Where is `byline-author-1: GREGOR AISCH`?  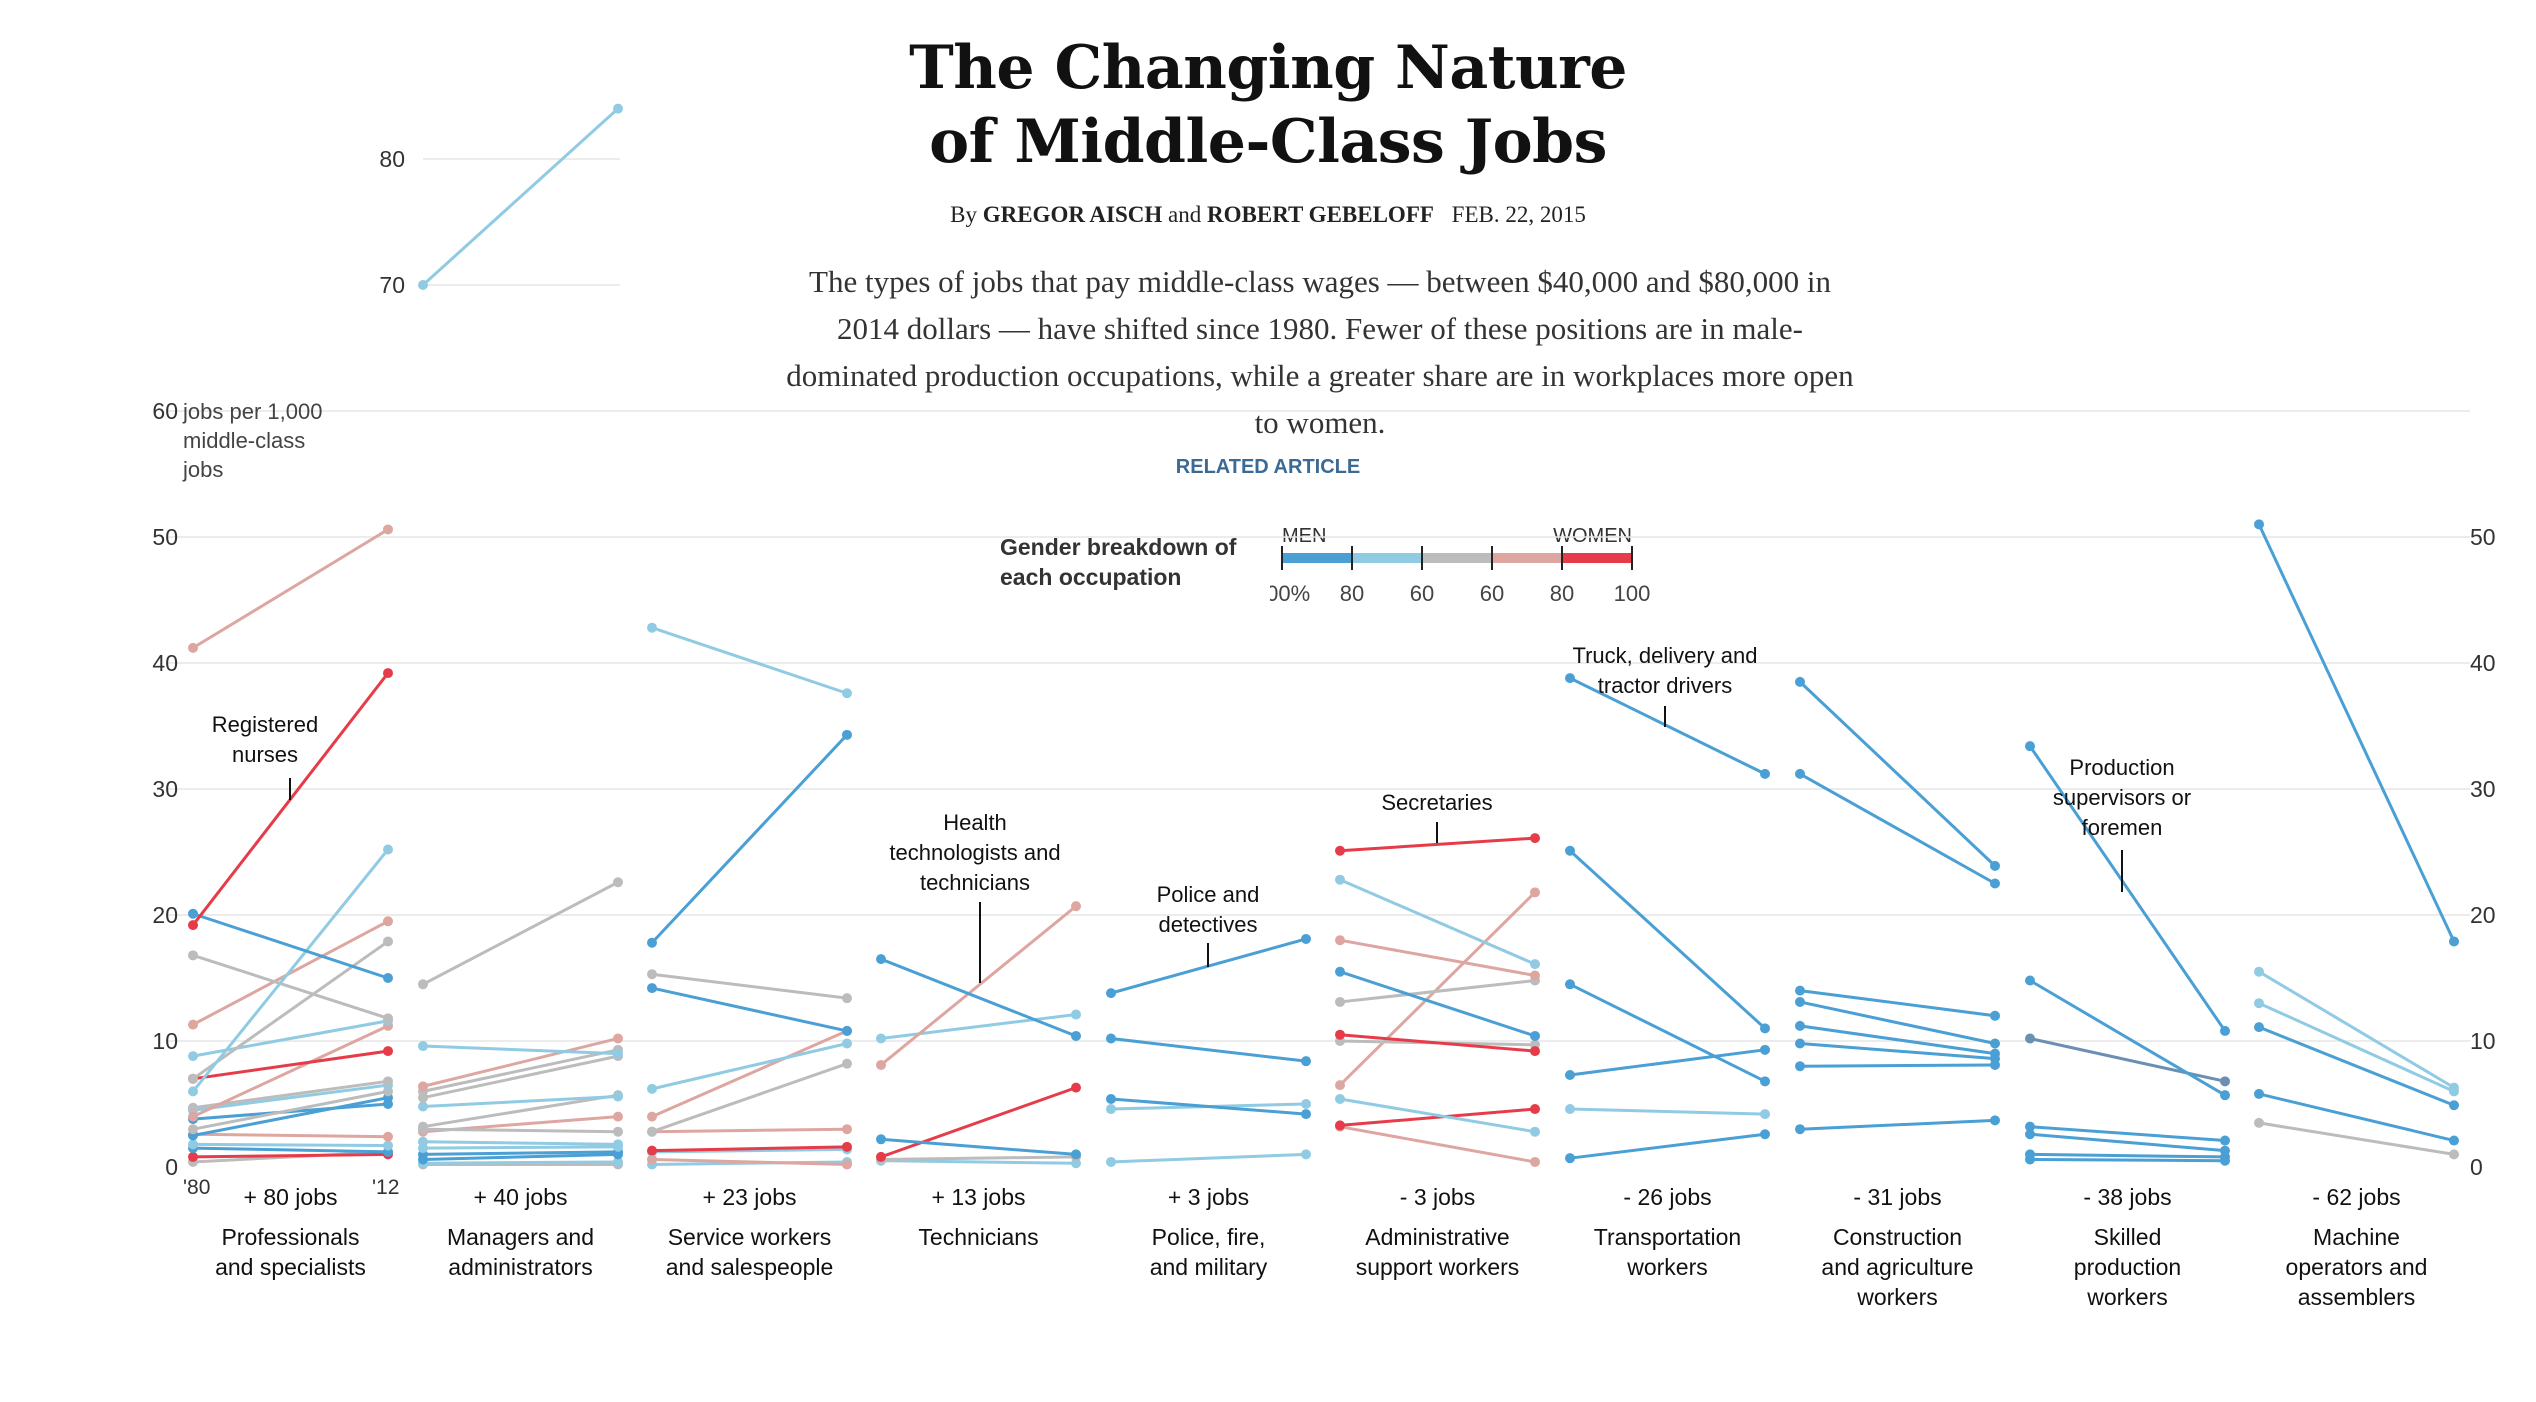
byline-author-1: GREGOR AISCH is located at coordinates (1072, 214).